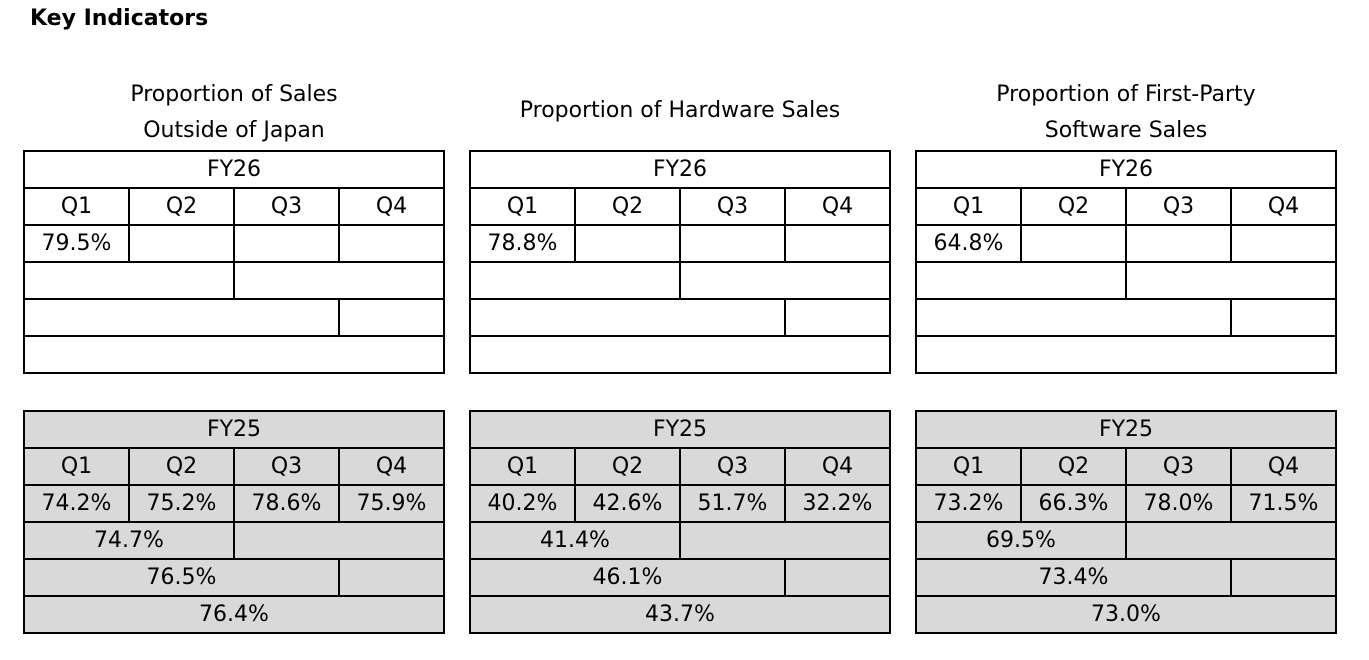 This screenshot has width=1369, height=660. Describe the element at coordinates (1126, 94) in the screenshot. I see `panel-title-line: Proportion of First-Party` at that location.